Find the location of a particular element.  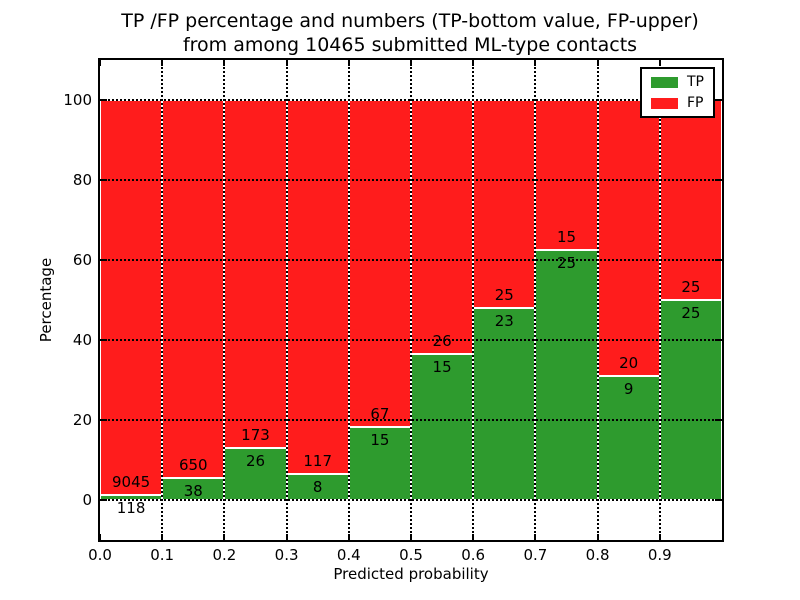

legend-swatch-fp is located at coordinates (664, 103).